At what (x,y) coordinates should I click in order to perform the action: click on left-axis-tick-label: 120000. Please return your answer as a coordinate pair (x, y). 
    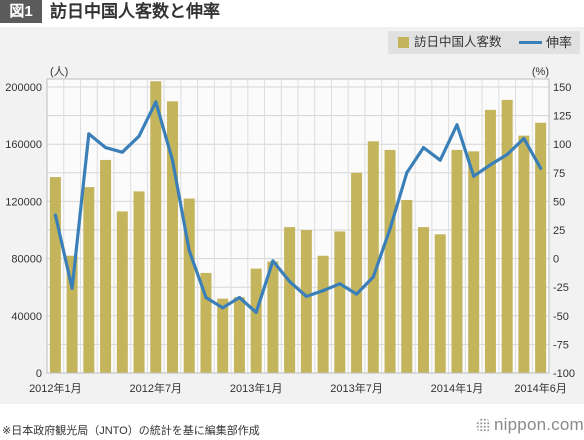
    Looking at the image, I should click on (23, 202).